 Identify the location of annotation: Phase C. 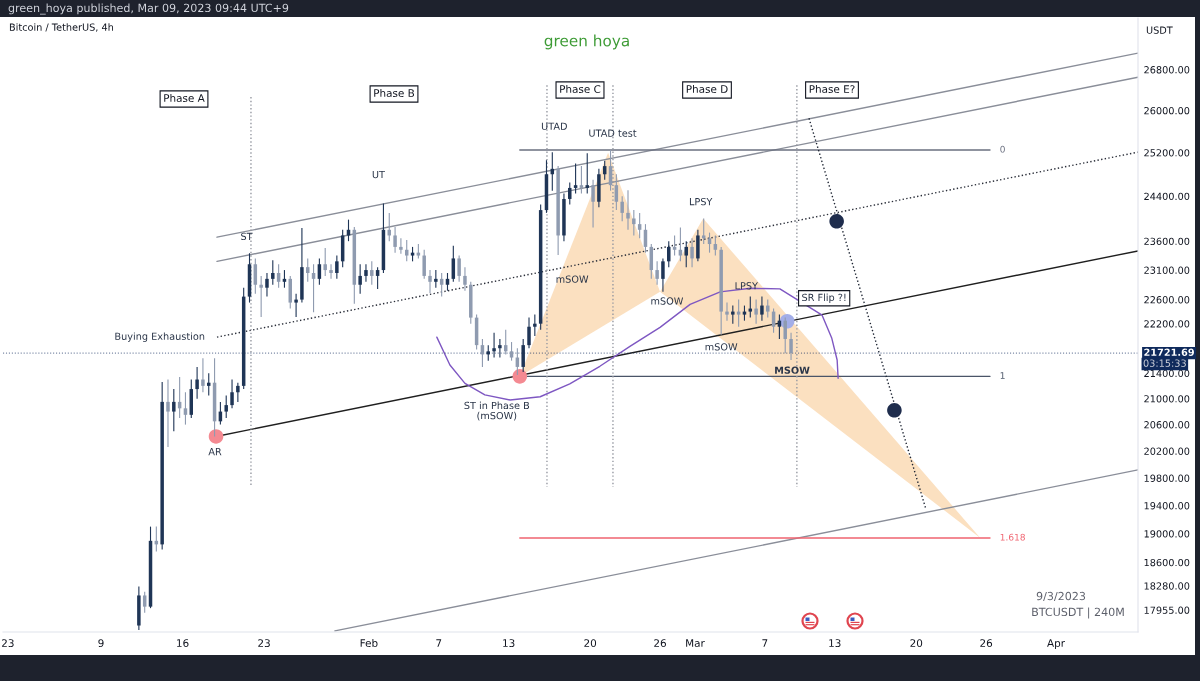
(580, 89).